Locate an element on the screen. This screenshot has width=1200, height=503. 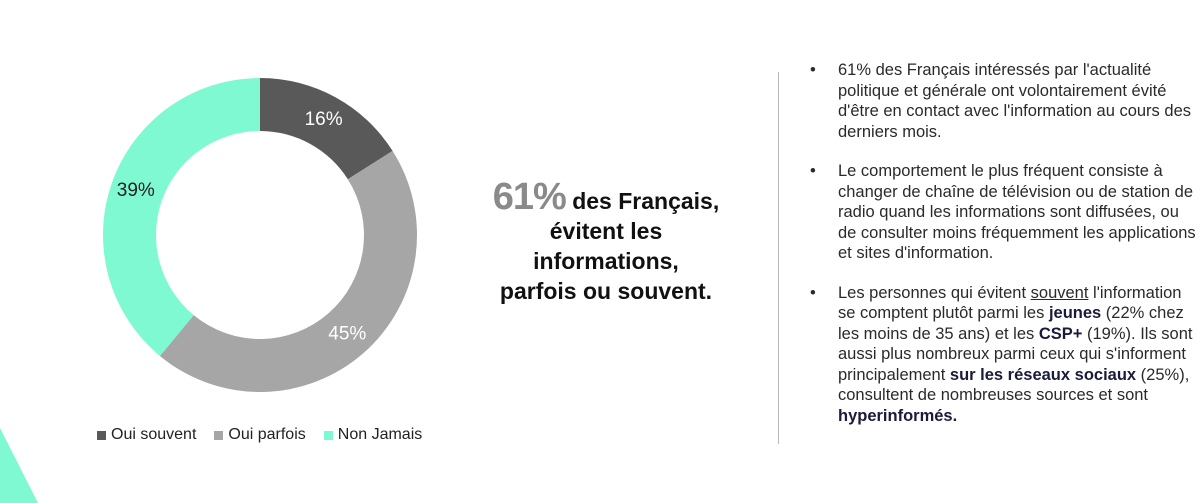
legend-label: Oui parfois is located at coordinates (267, 434).